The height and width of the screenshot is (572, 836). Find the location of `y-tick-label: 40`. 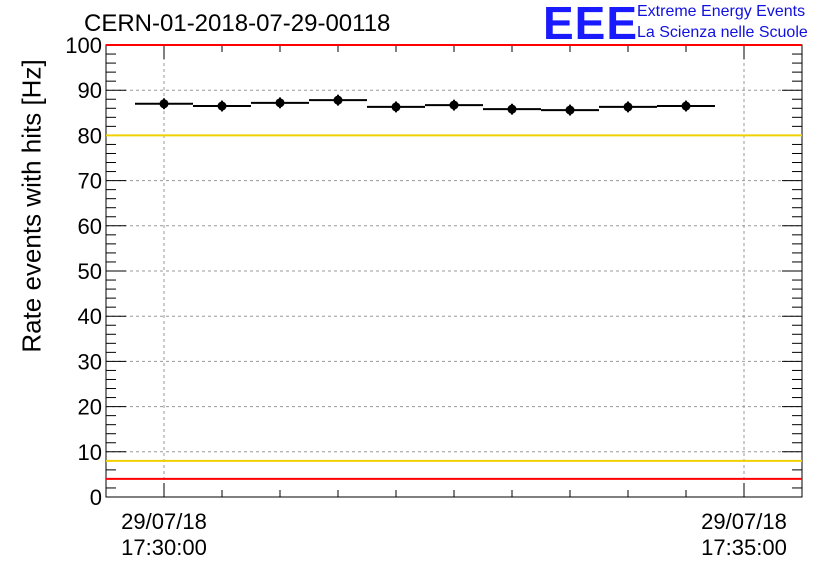

y-tick-label: 40 is located at coordinates (90, 316).